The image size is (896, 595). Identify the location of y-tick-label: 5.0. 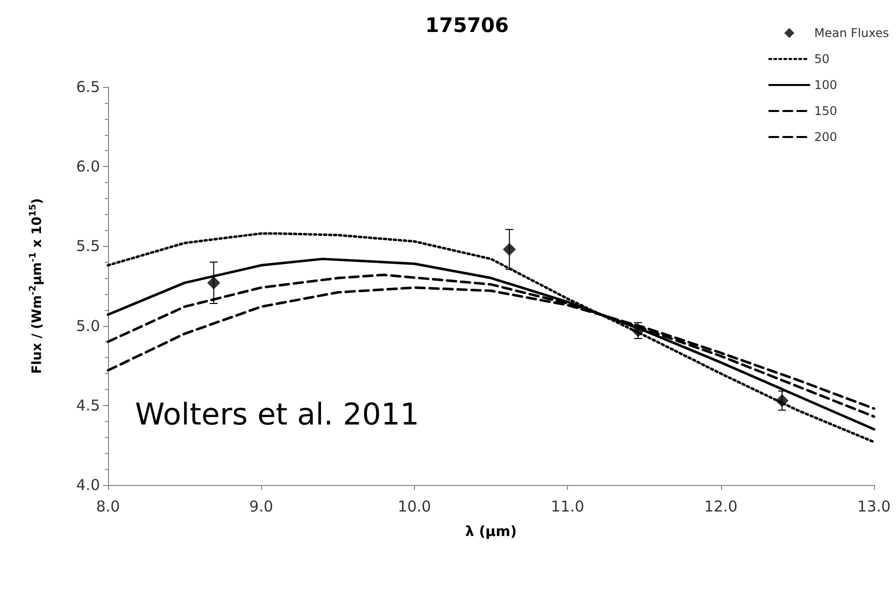
(88, 325).